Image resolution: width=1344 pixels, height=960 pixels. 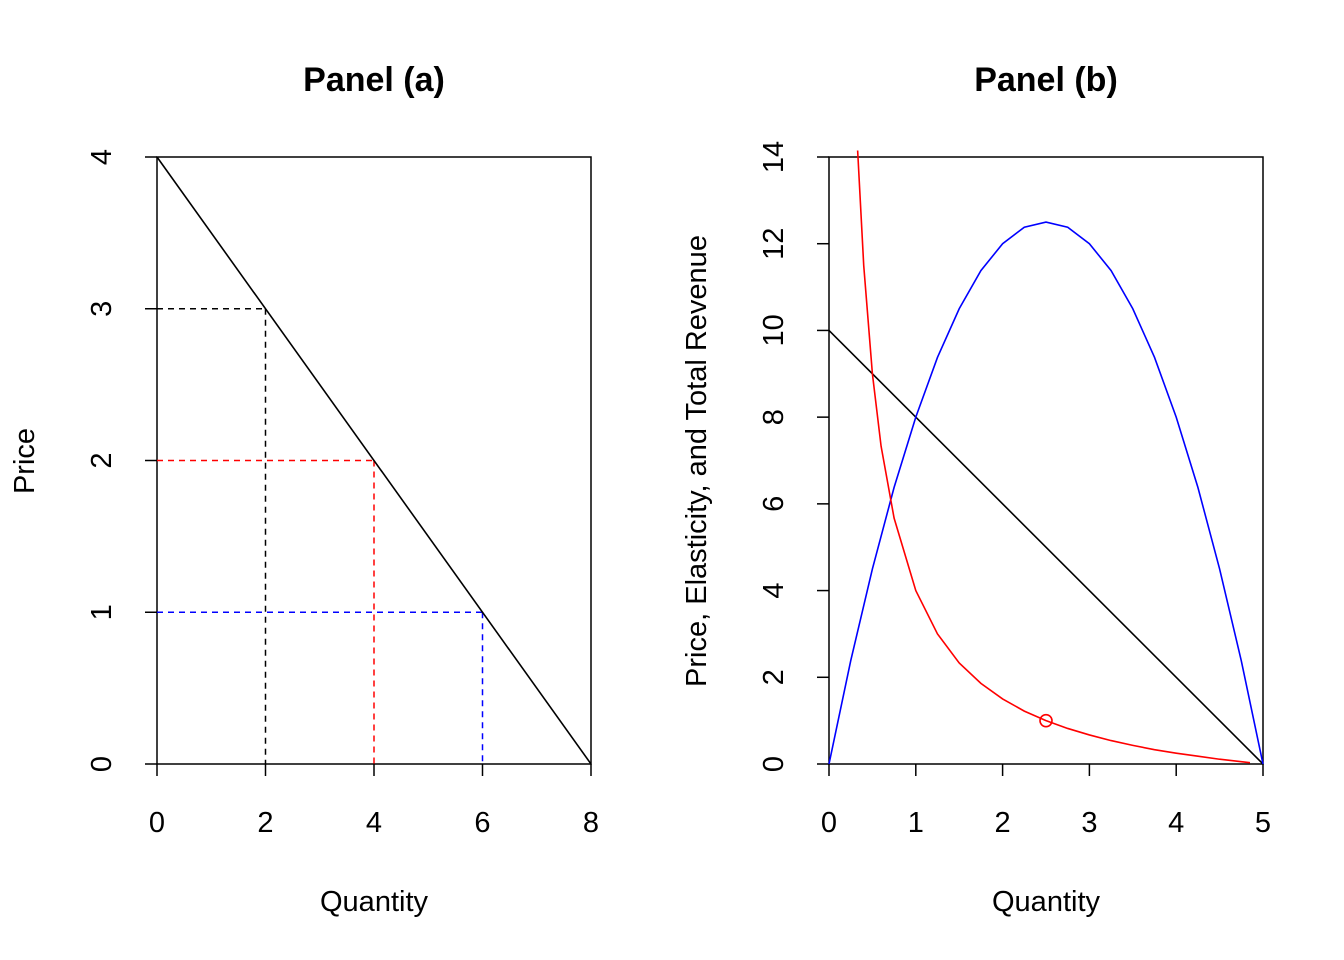 I want to click on panel-b-title: Panel (b), so click(x=1046, y=80).